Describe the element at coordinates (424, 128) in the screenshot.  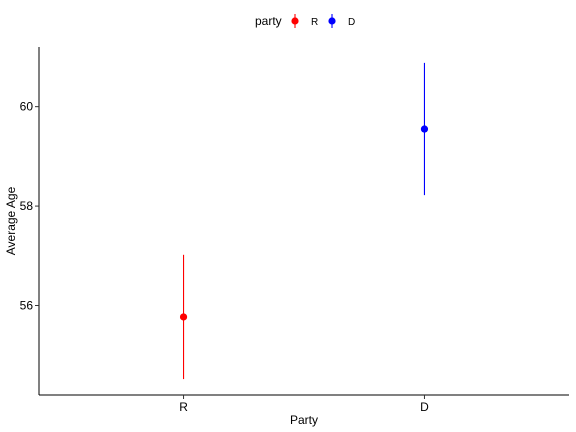
I see `point-d` at that location.